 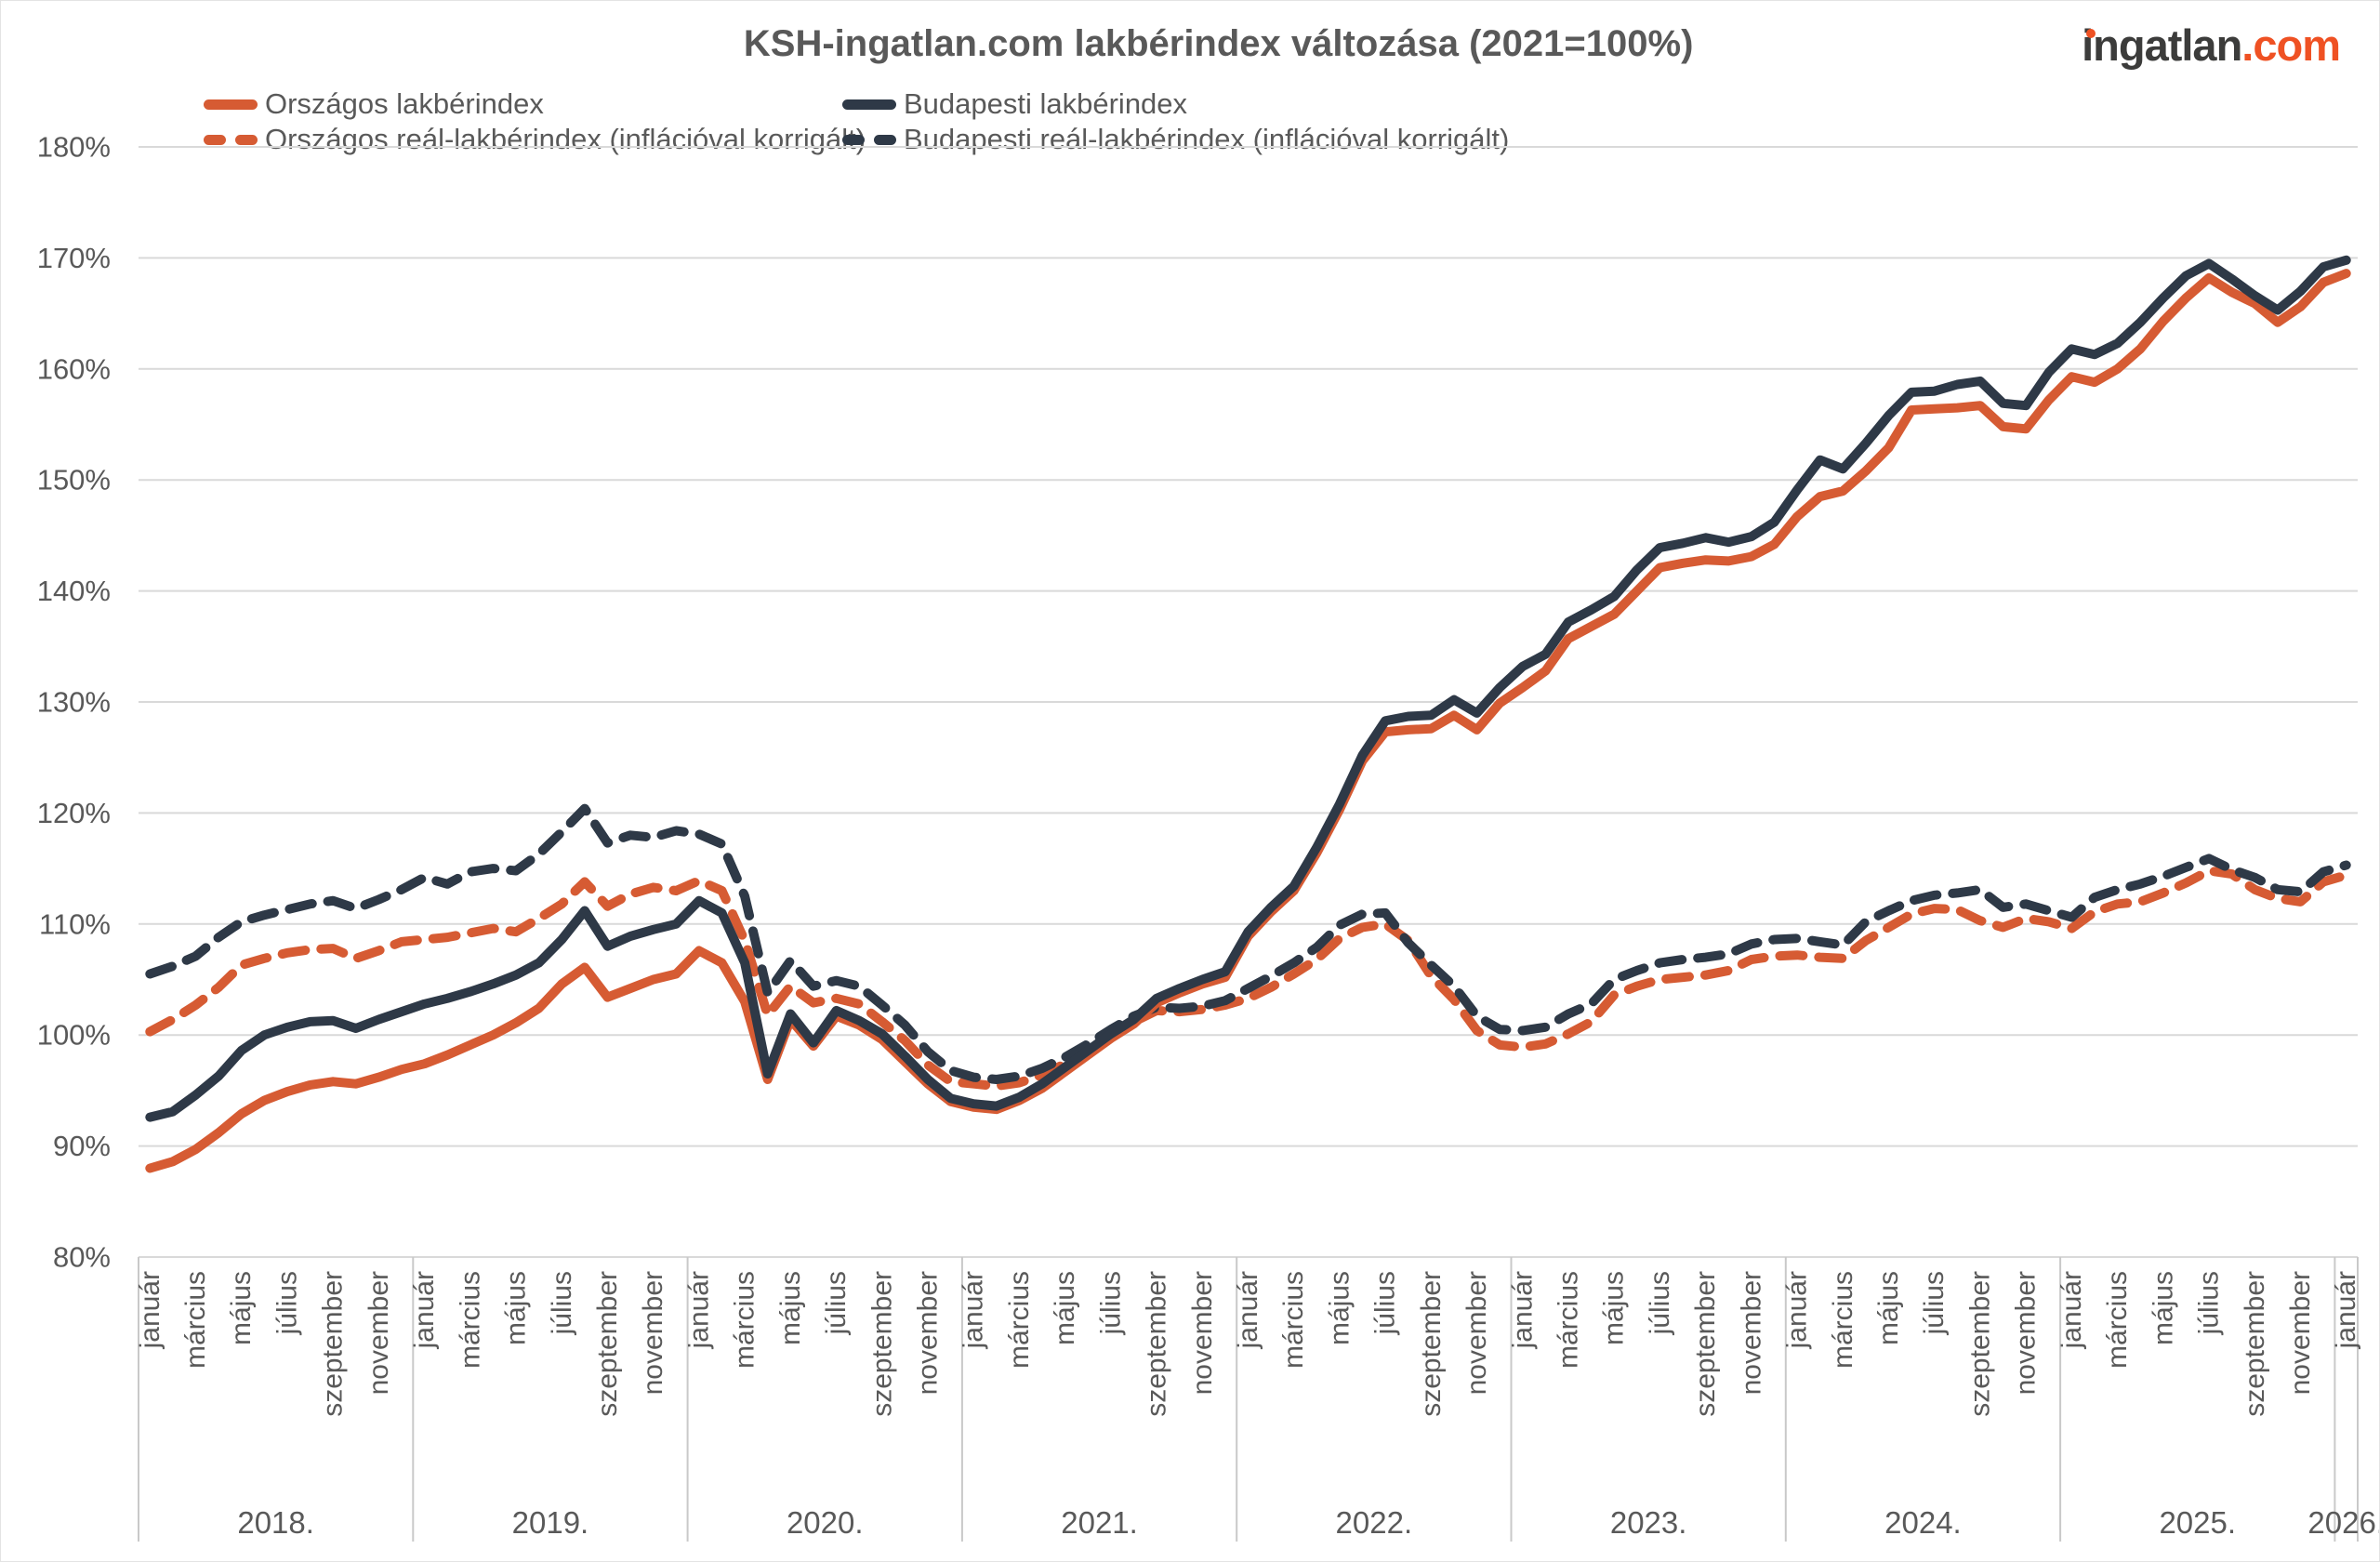 I want to click on logo-text-com: .com, so click(x=2291, y=45).